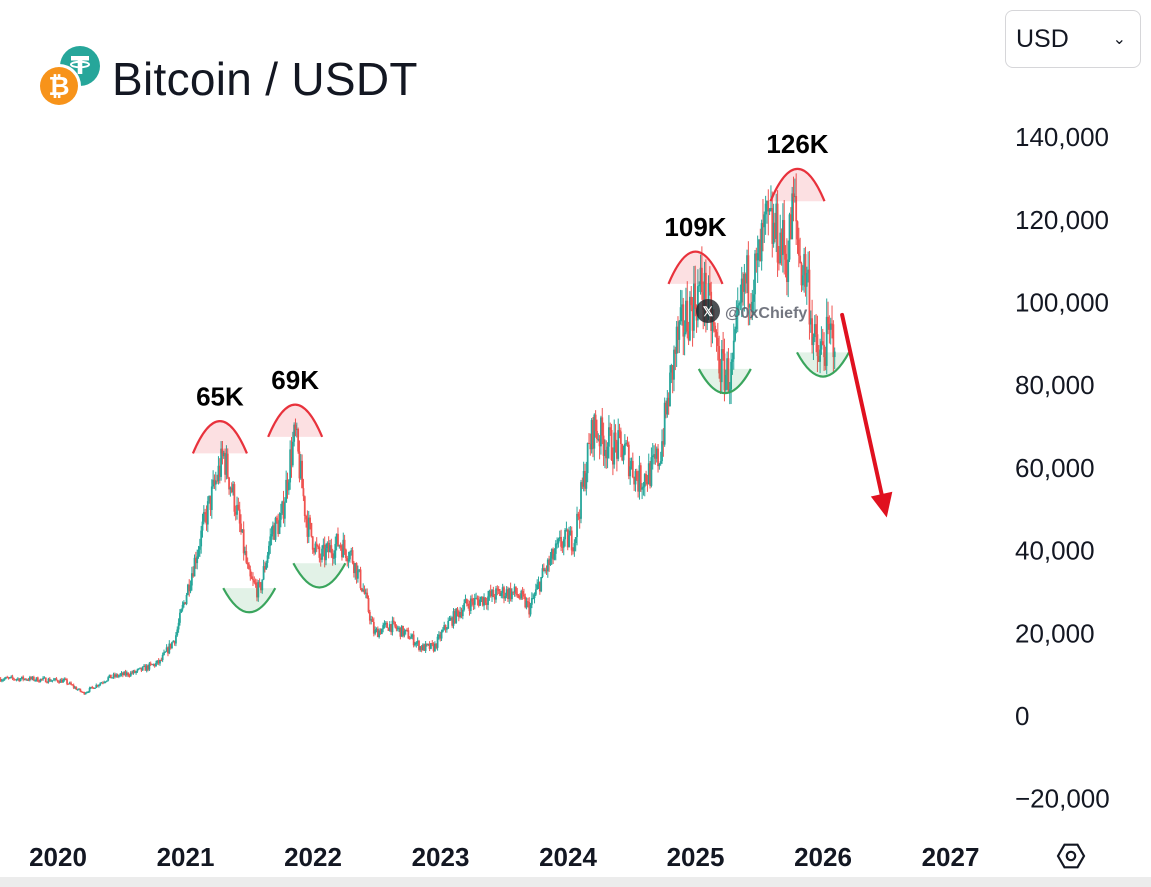 The width and height of the screenshot is (1151, 887). I want to click on peak-arc, so click(295, 420).